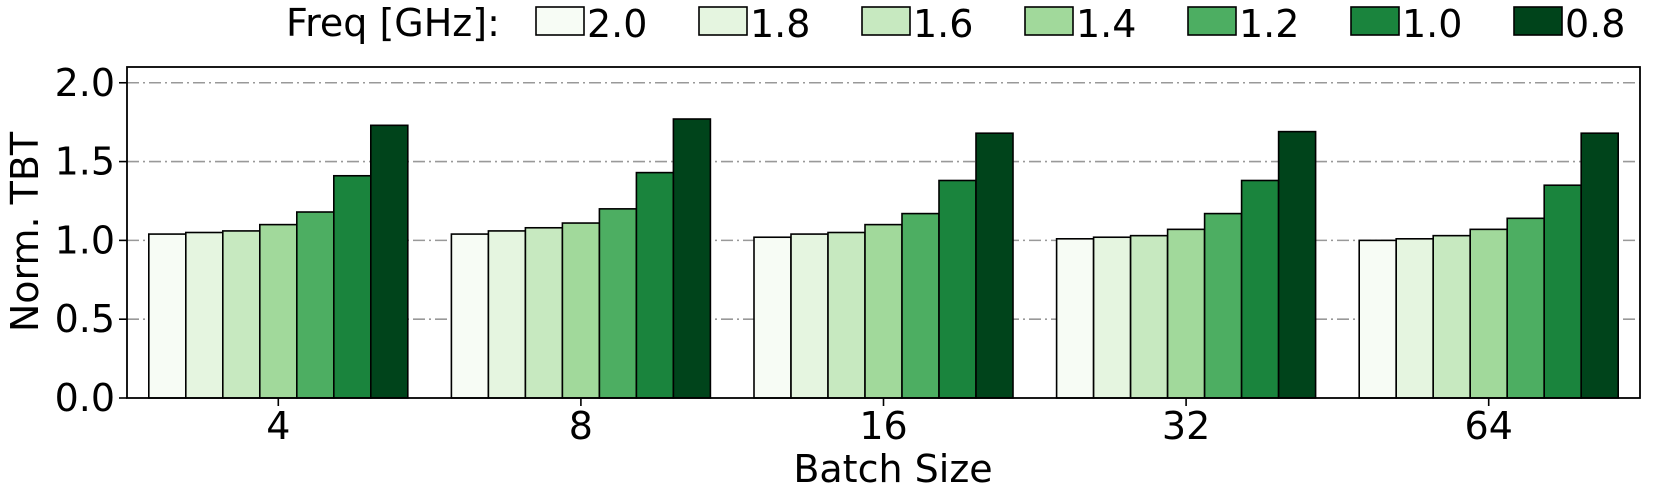 This screenshot has height=494, width=1660. What do you see at coordinates (892, 469) in the screenshot?
I see `x-axis-title: Batch Size` at bounding box center [892, 469].